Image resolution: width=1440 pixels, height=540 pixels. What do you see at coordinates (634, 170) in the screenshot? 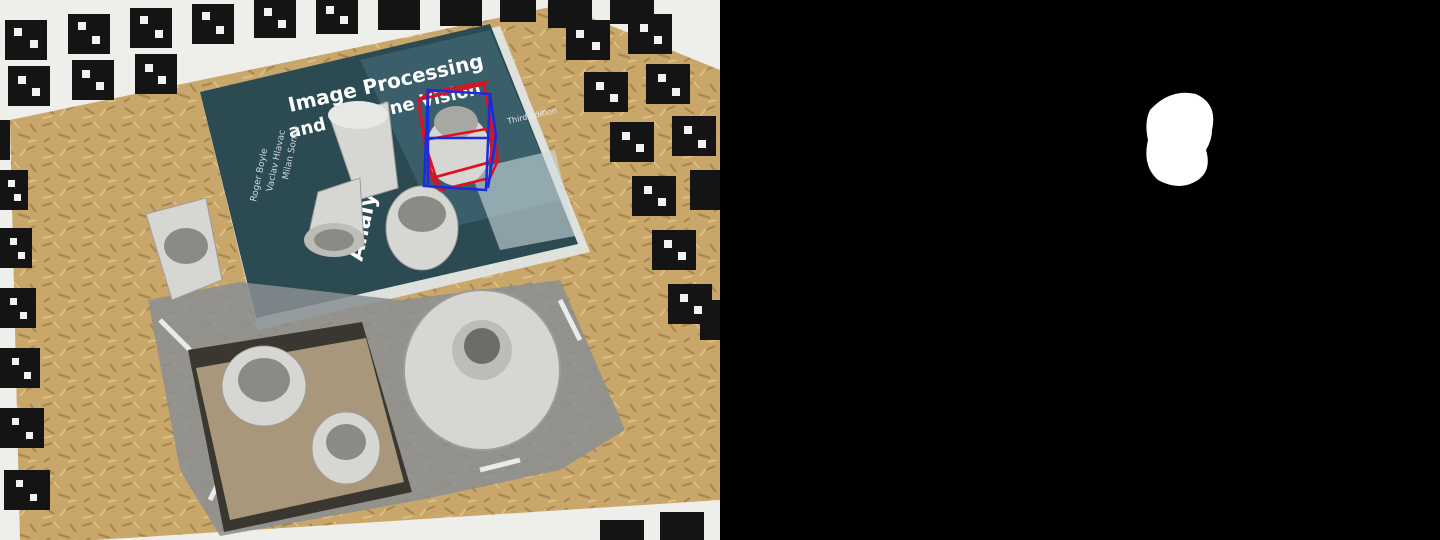
I see `marker-strip-right` at bounding box center [634, 170].